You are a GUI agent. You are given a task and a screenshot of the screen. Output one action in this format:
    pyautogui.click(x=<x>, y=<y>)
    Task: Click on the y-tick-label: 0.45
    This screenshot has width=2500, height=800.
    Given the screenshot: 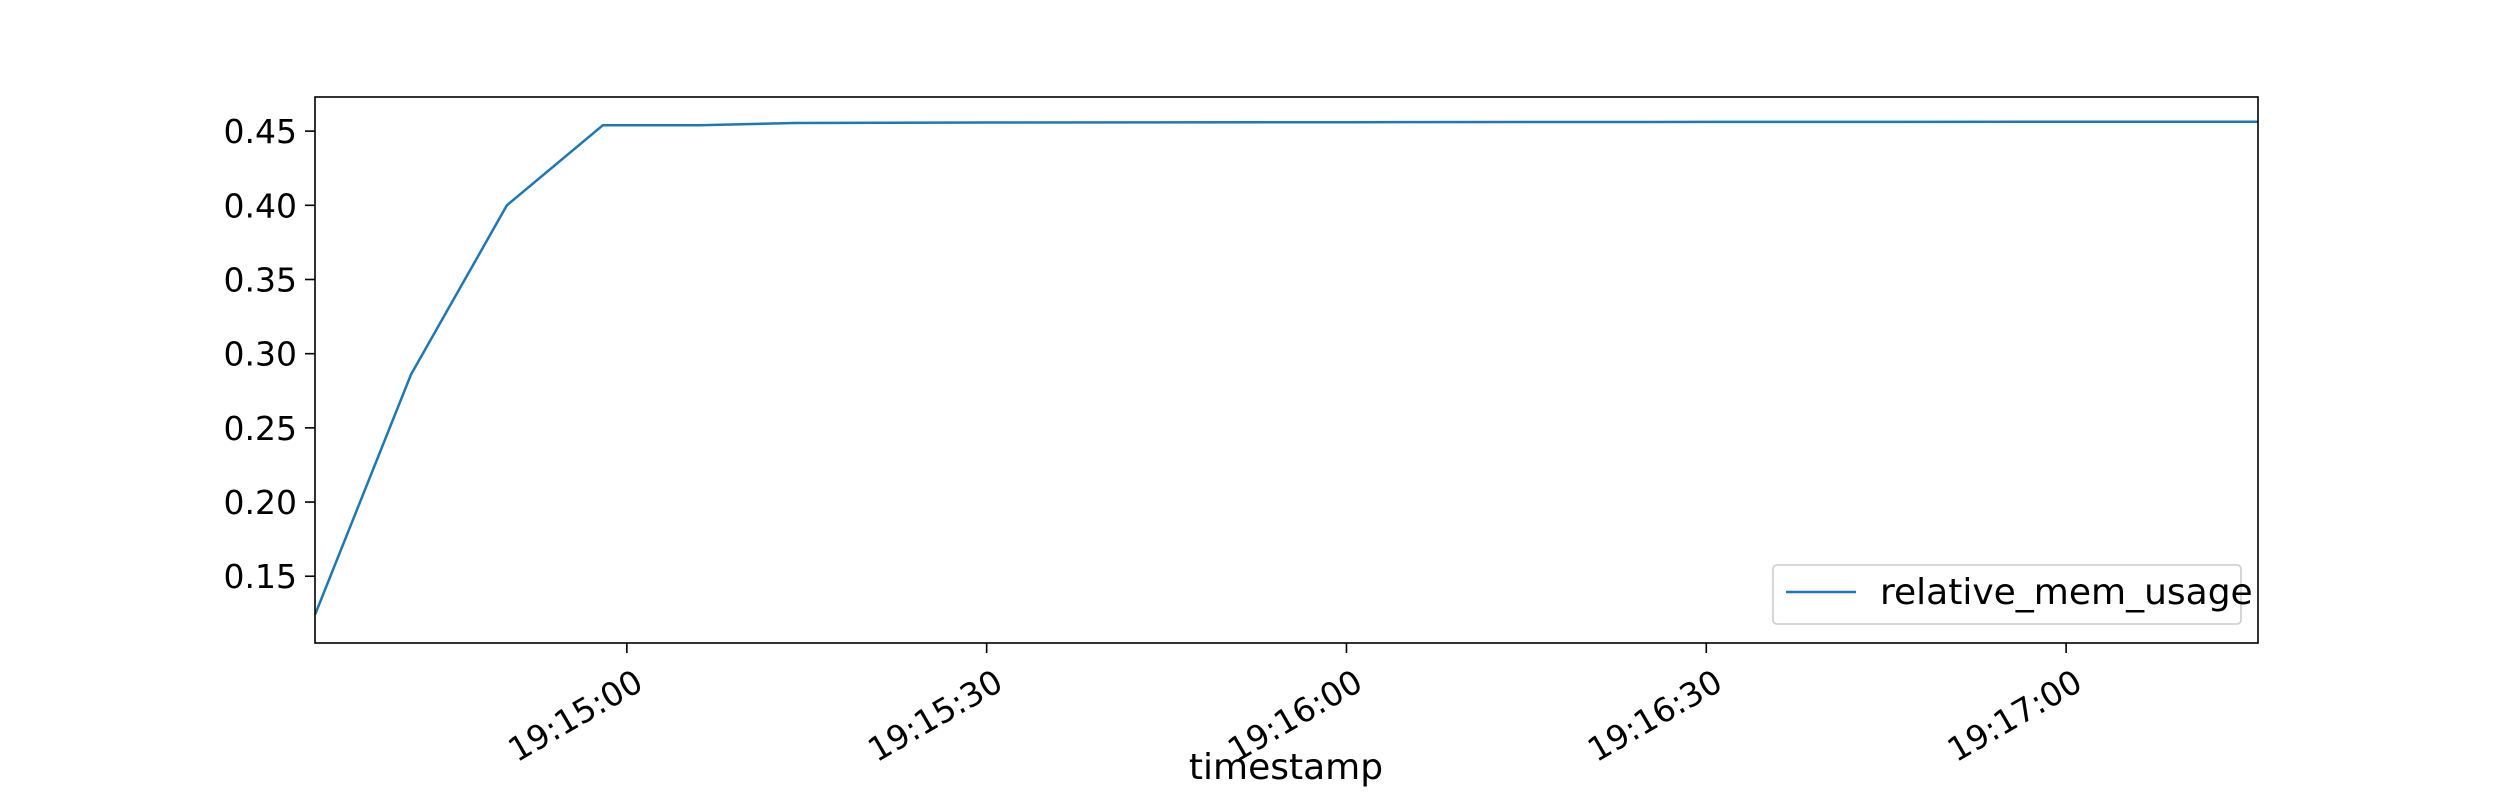 What is the action you would take?
    pyautogui.click(x=260, y=131)
    